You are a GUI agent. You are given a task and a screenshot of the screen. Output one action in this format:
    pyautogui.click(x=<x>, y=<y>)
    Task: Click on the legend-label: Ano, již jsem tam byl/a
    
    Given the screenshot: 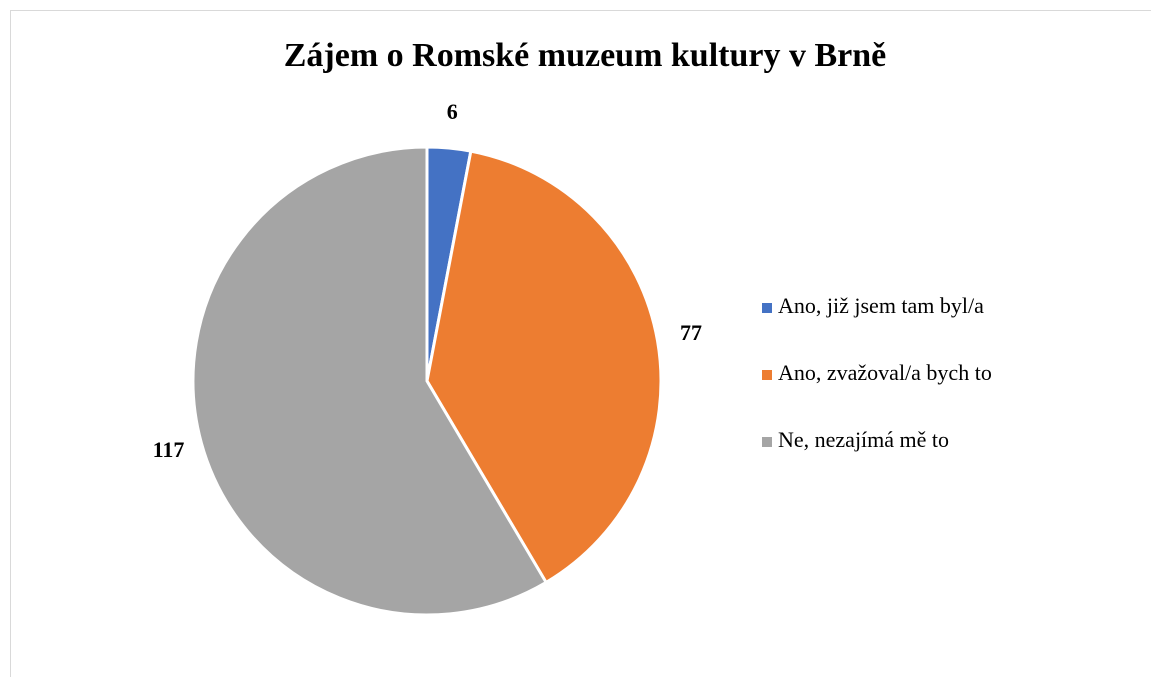 What is the action you would take?
    pyautogui.click(x=881, y=305)
    